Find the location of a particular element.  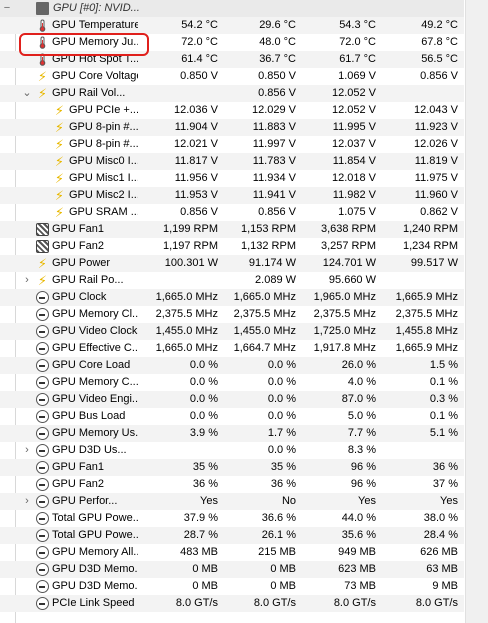

sensor-row: › GPU Perfor... Yes No Yes Yes is located at coordinates (232, 501).